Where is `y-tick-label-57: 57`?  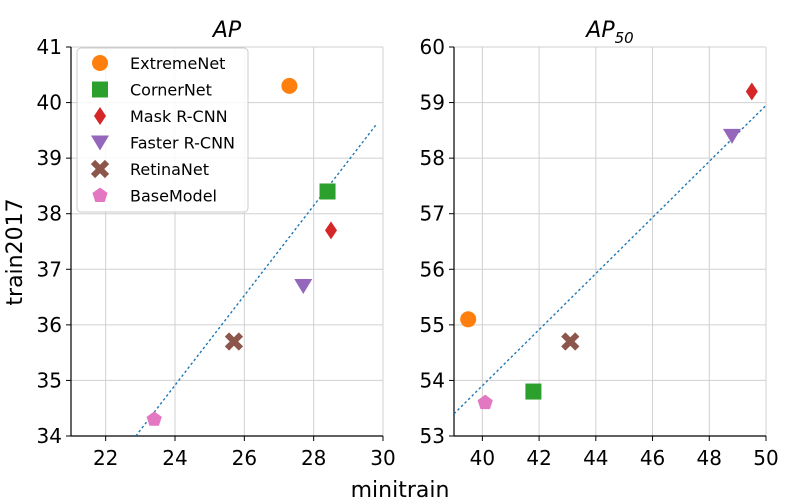 y-tick-label-57: 57 is located at coordinates (432, 214).